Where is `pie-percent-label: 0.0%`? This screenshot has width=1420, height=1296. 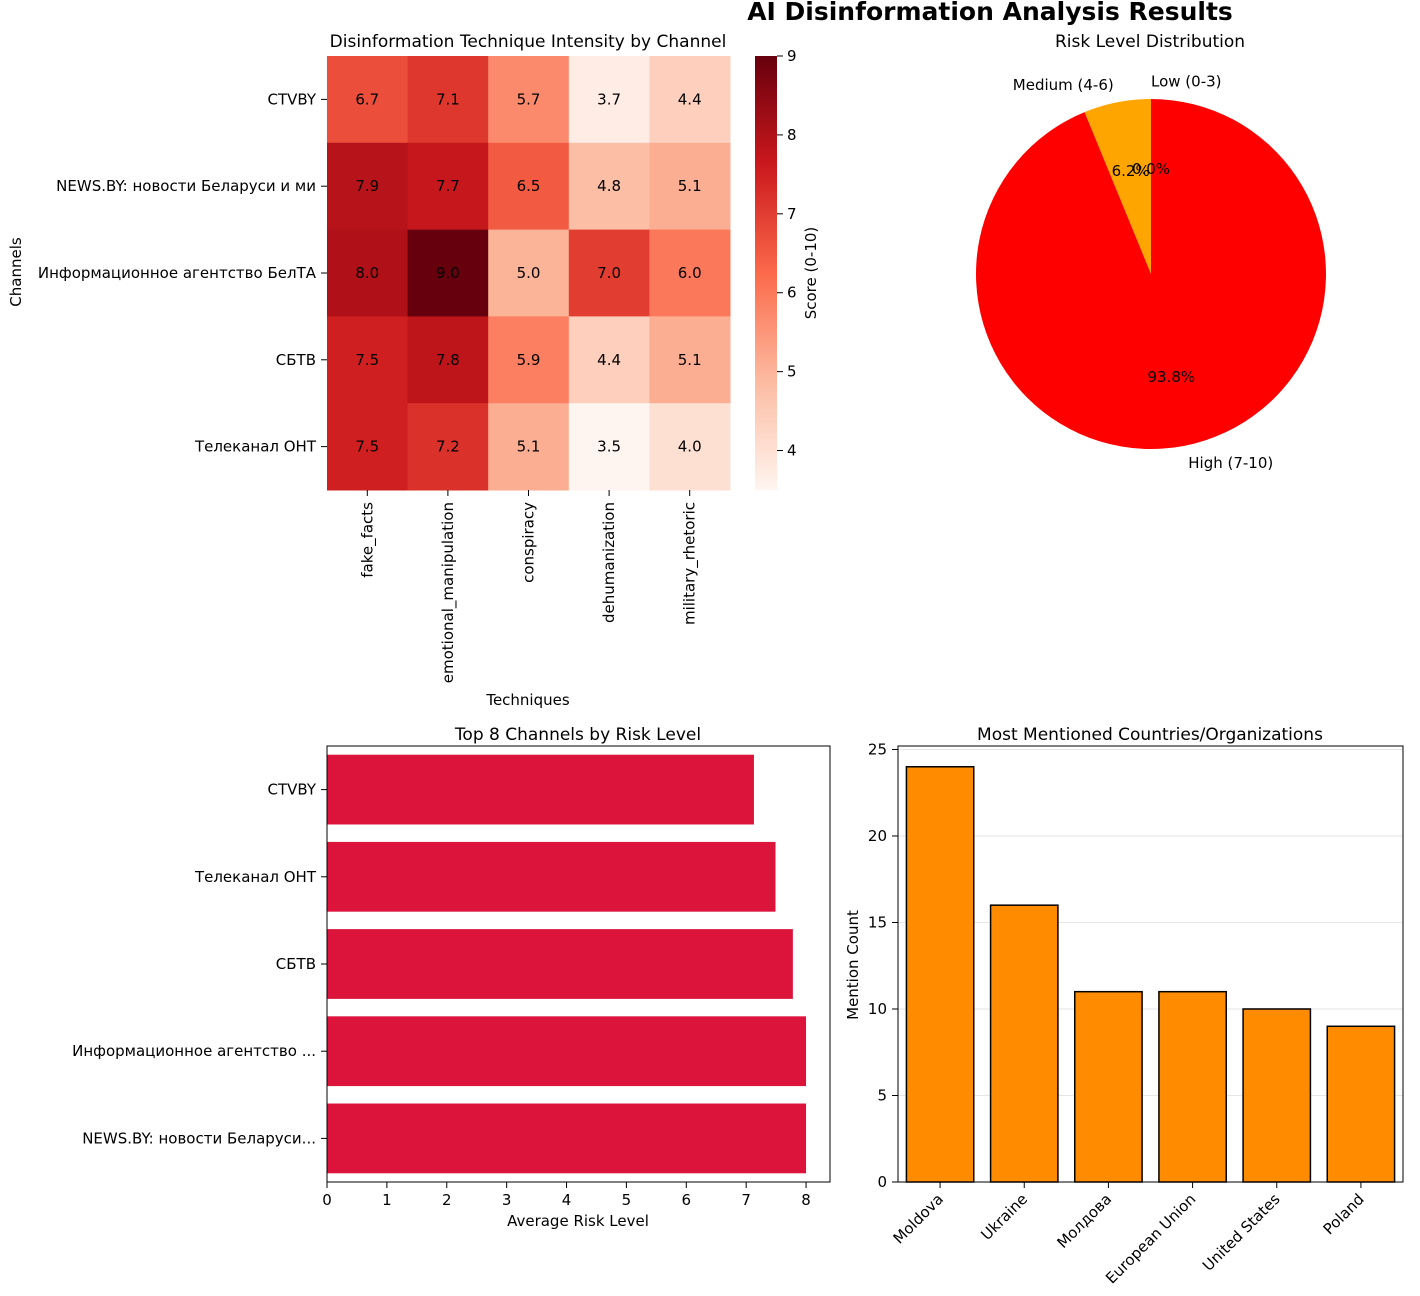
pie-percent-label: 0.0% is located at coordinates (1151, 169).